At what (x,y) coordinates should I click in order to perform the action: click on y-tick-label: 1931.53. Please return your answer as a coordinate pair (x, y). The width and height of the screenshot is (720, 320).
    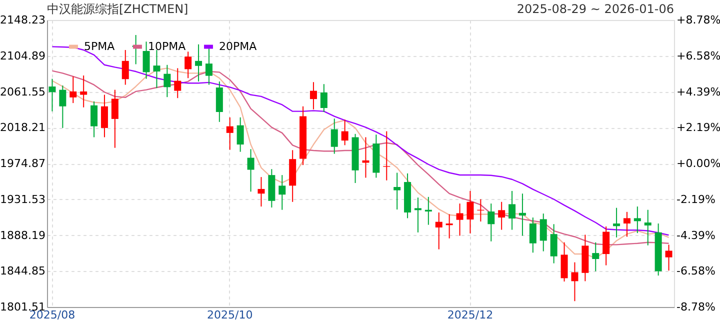
    Looking at the image, I should click on (23, 199).